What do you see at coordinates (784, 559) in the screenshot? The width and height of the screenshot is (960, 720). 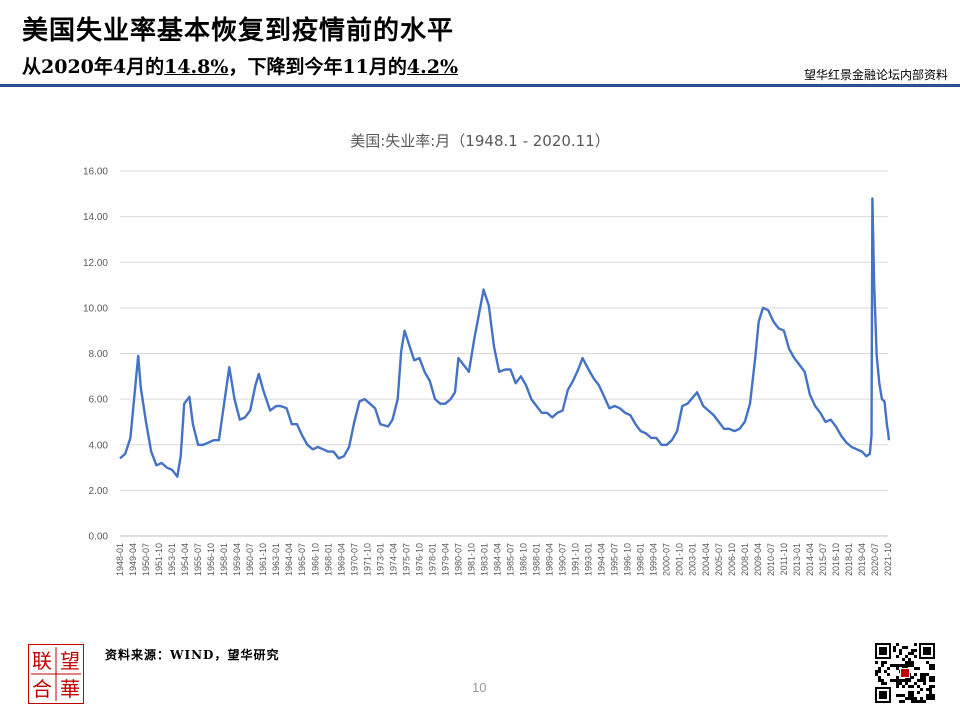 I see `x-tick-label: 2011-10` at bounding box center [784, 559].